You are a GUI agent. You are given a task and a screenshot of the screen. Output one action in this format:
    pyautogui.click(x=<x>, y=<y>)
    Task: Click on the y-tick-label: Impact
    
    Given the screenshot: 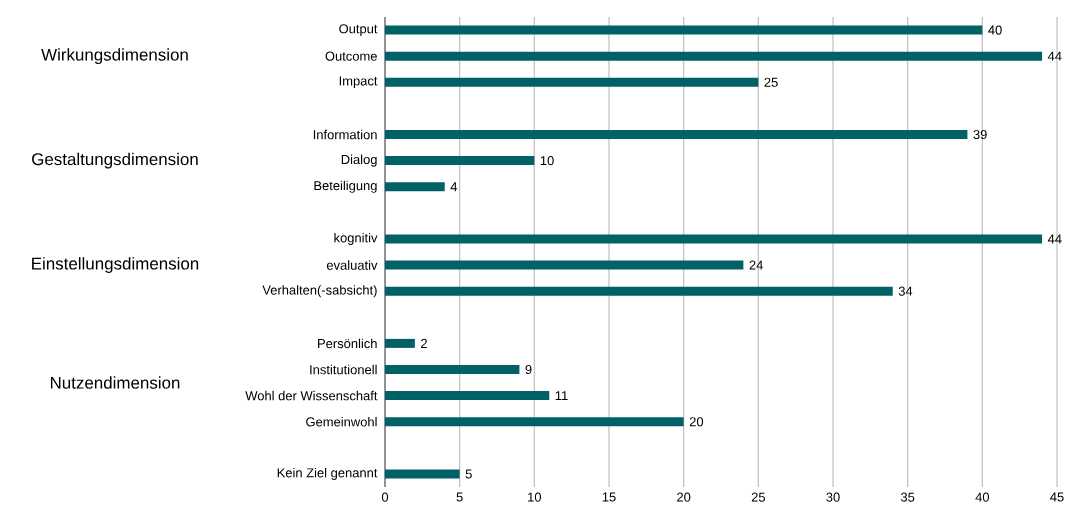 What is the action you would take?
    pyautogui.click(x=358, y=82)
    